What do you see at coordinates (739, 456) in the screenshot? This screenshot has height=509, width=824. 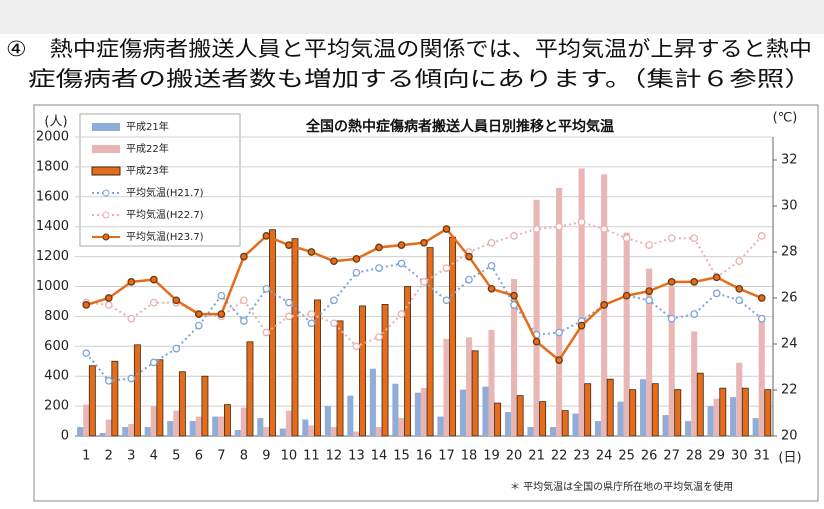 I see `x-tick-label: 30` at bounding box center [739, 456].